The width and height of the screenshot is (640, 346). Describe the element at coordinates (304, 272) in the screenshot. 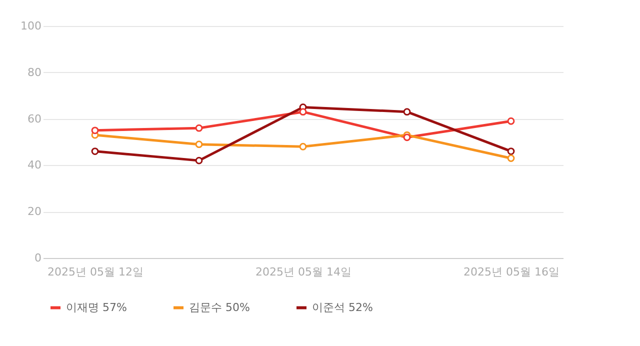

I see `x-tick-label: 2025년 05월 14일` at that location.